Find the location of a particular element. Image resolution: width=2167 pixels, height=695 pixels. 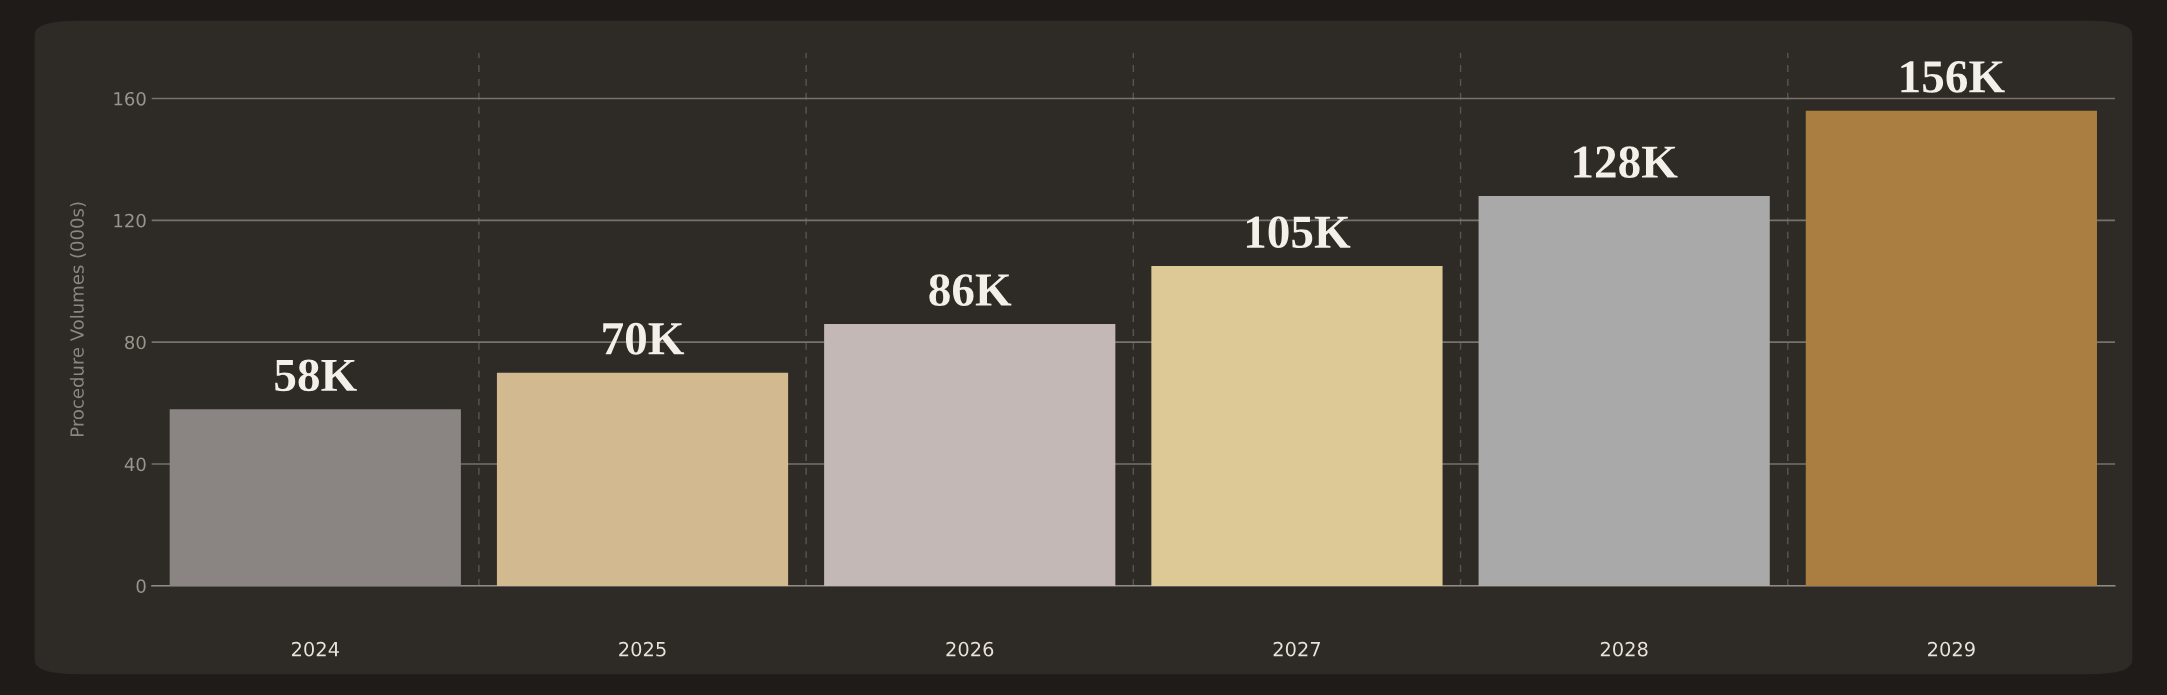

y-axis-title: Procedure Volumes (000s) is located at coordinates (77, 319).